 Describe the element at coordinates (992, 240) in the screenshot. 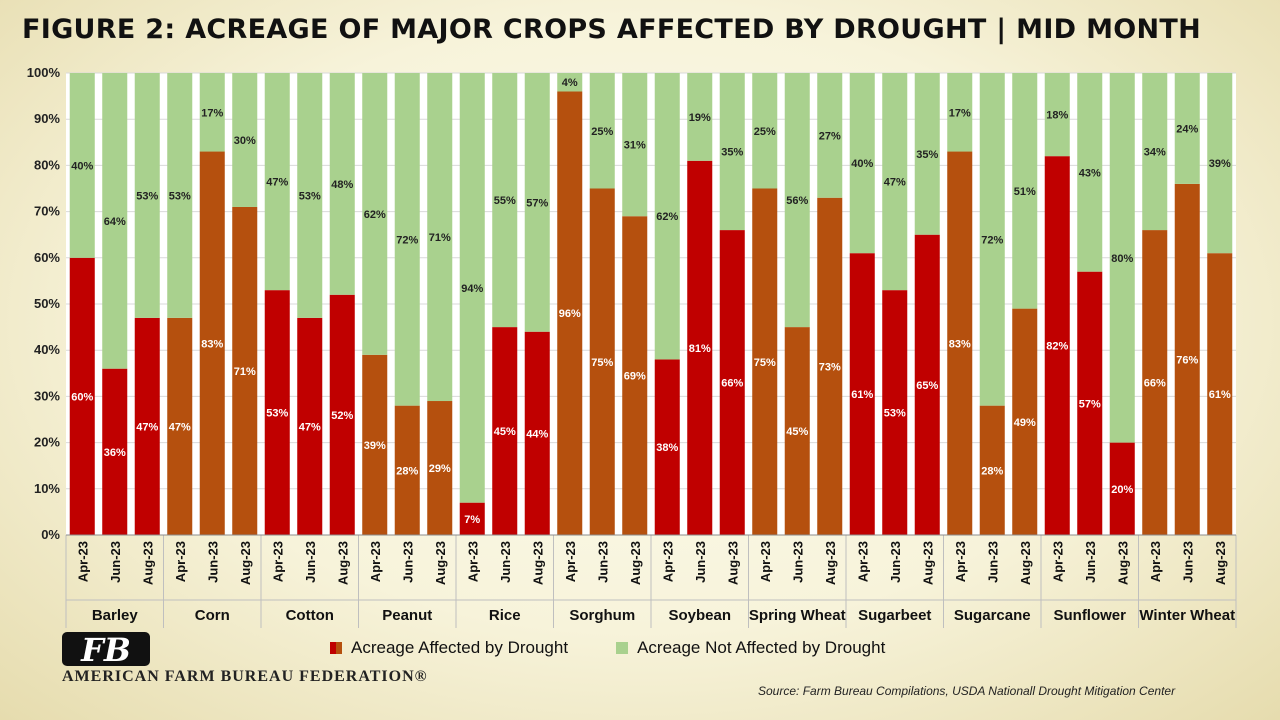

I see `data-label-not-affected: 72%` at that location.